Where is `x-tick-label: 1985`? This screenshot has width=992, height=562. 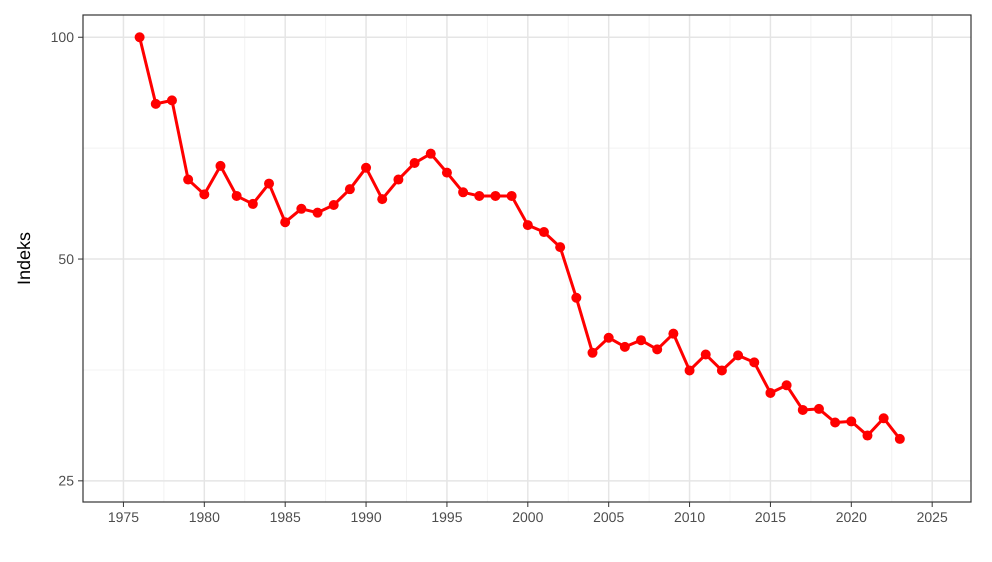 x-tick-label: 1985 is located at coordinates (285, 517).